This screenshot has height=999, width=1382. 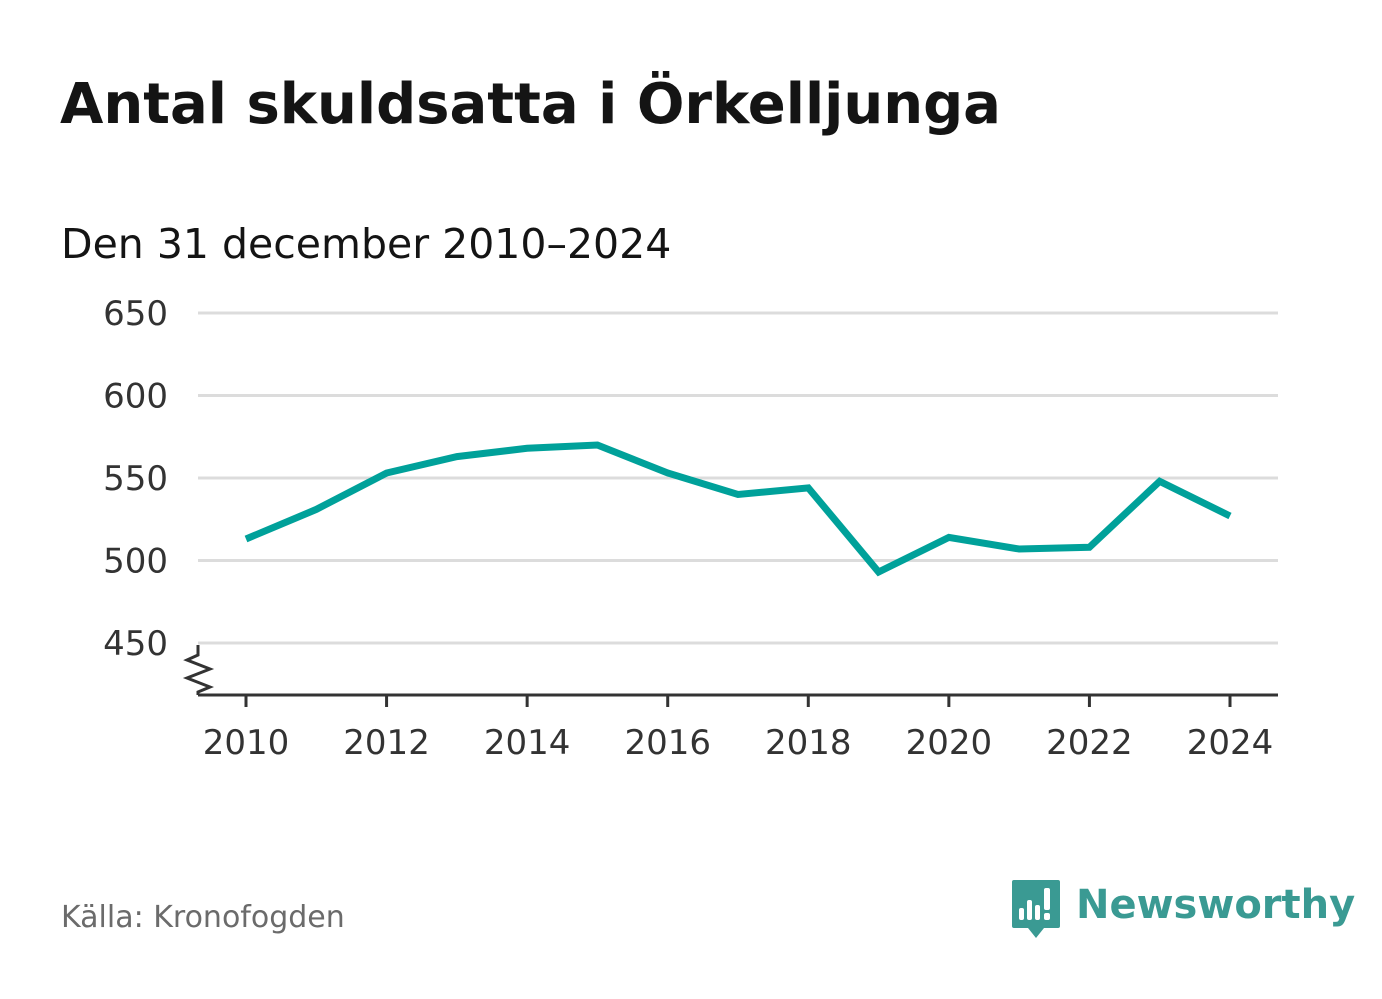 What do you see at coordinates (386, 743) in the screenshot?
I see `x-tick-label: 2012` at bounding box center [386, 743].